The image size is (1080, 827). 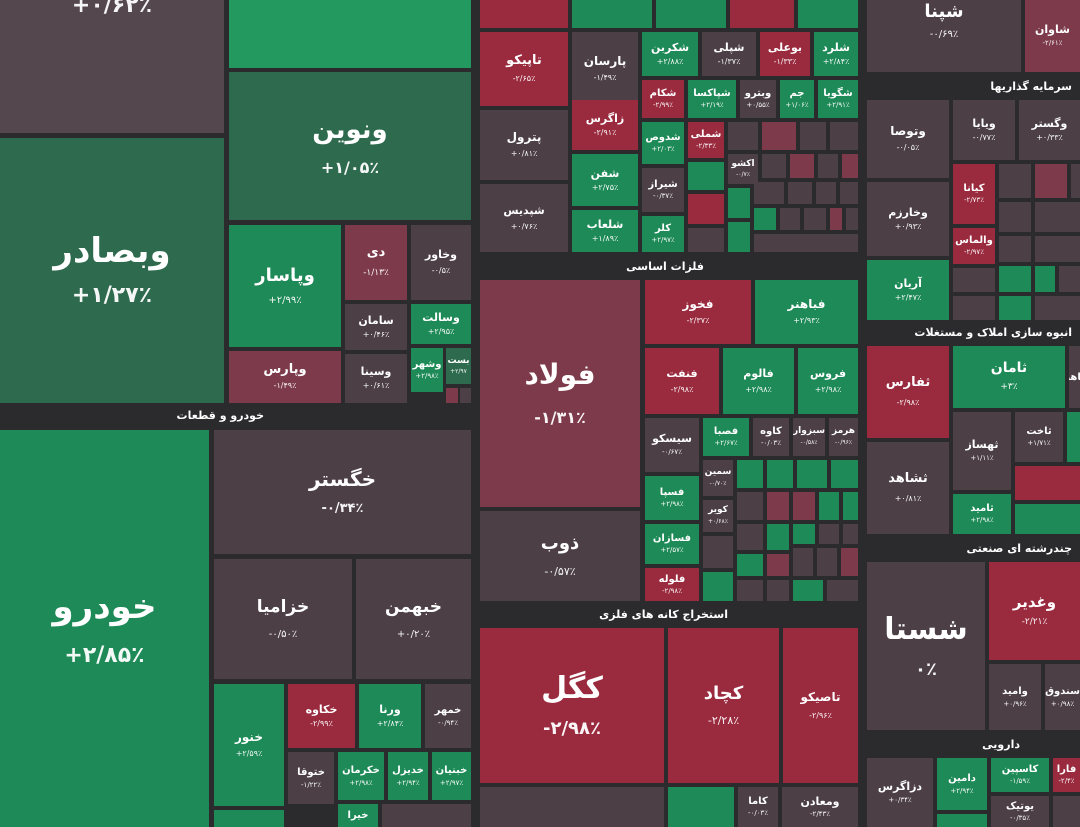 I want to click on tile-shepaksa: شپاکسا +۲/۱۹٪, so click(x=712, y=99).